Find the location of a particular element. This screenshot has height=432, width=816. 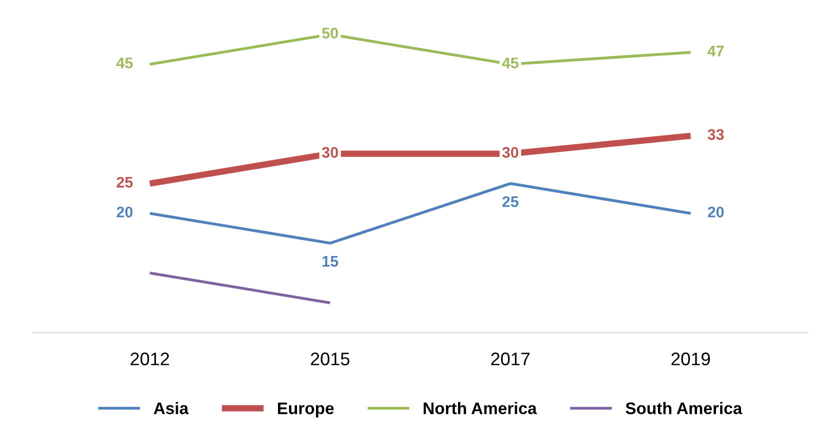

x-tick-label: 2012 is located at coordinates (149, 359).